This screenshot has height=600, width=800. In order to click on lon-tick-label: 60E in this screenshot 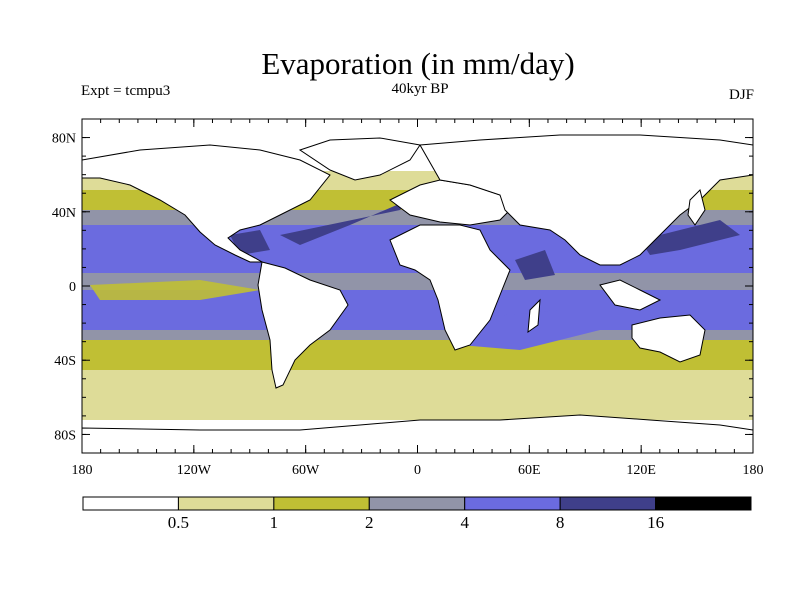, I will do `click(529, 470)`.